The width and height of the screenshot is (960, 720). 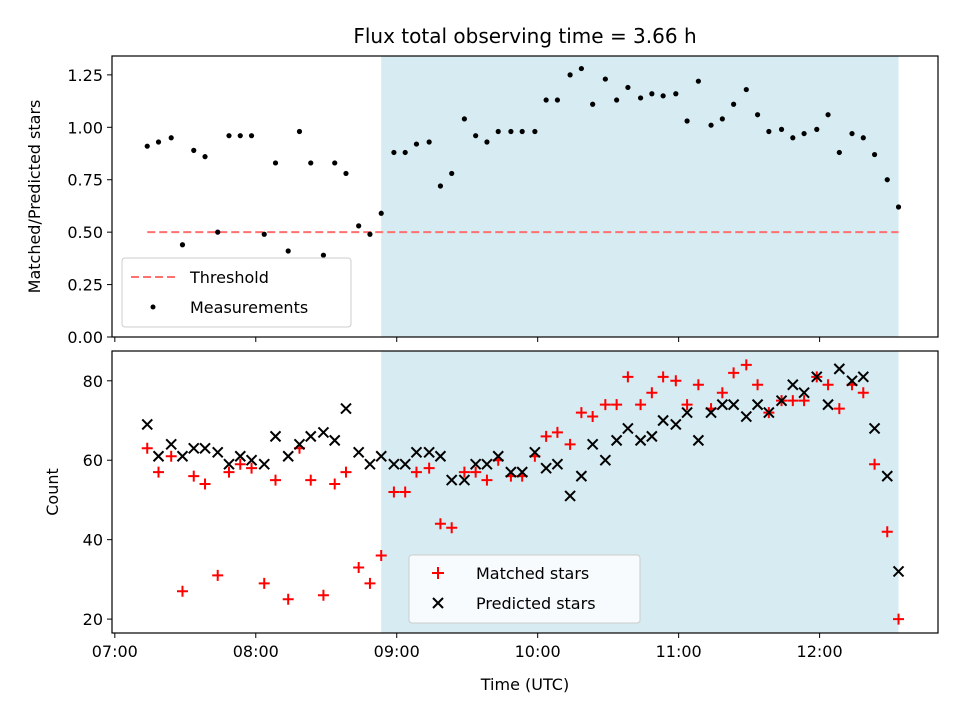 I want to click on top-ytick-label: 0.75, so click(x=85, y=180).